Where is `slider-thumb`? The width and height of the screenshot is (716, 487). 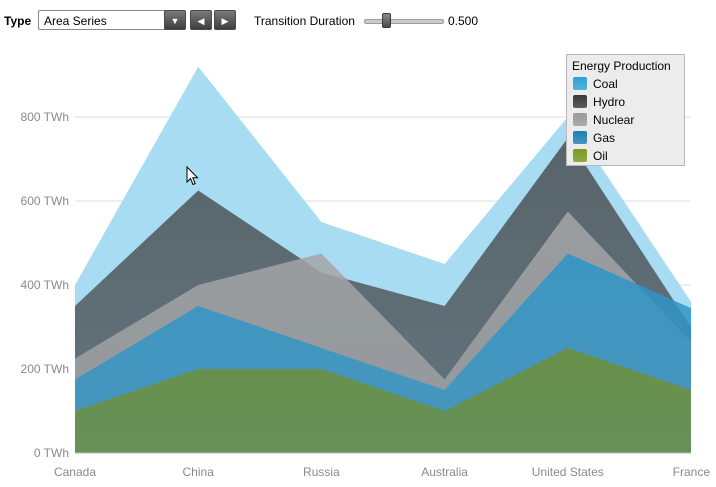 slider-thumb is located at coordinates (386, 20).